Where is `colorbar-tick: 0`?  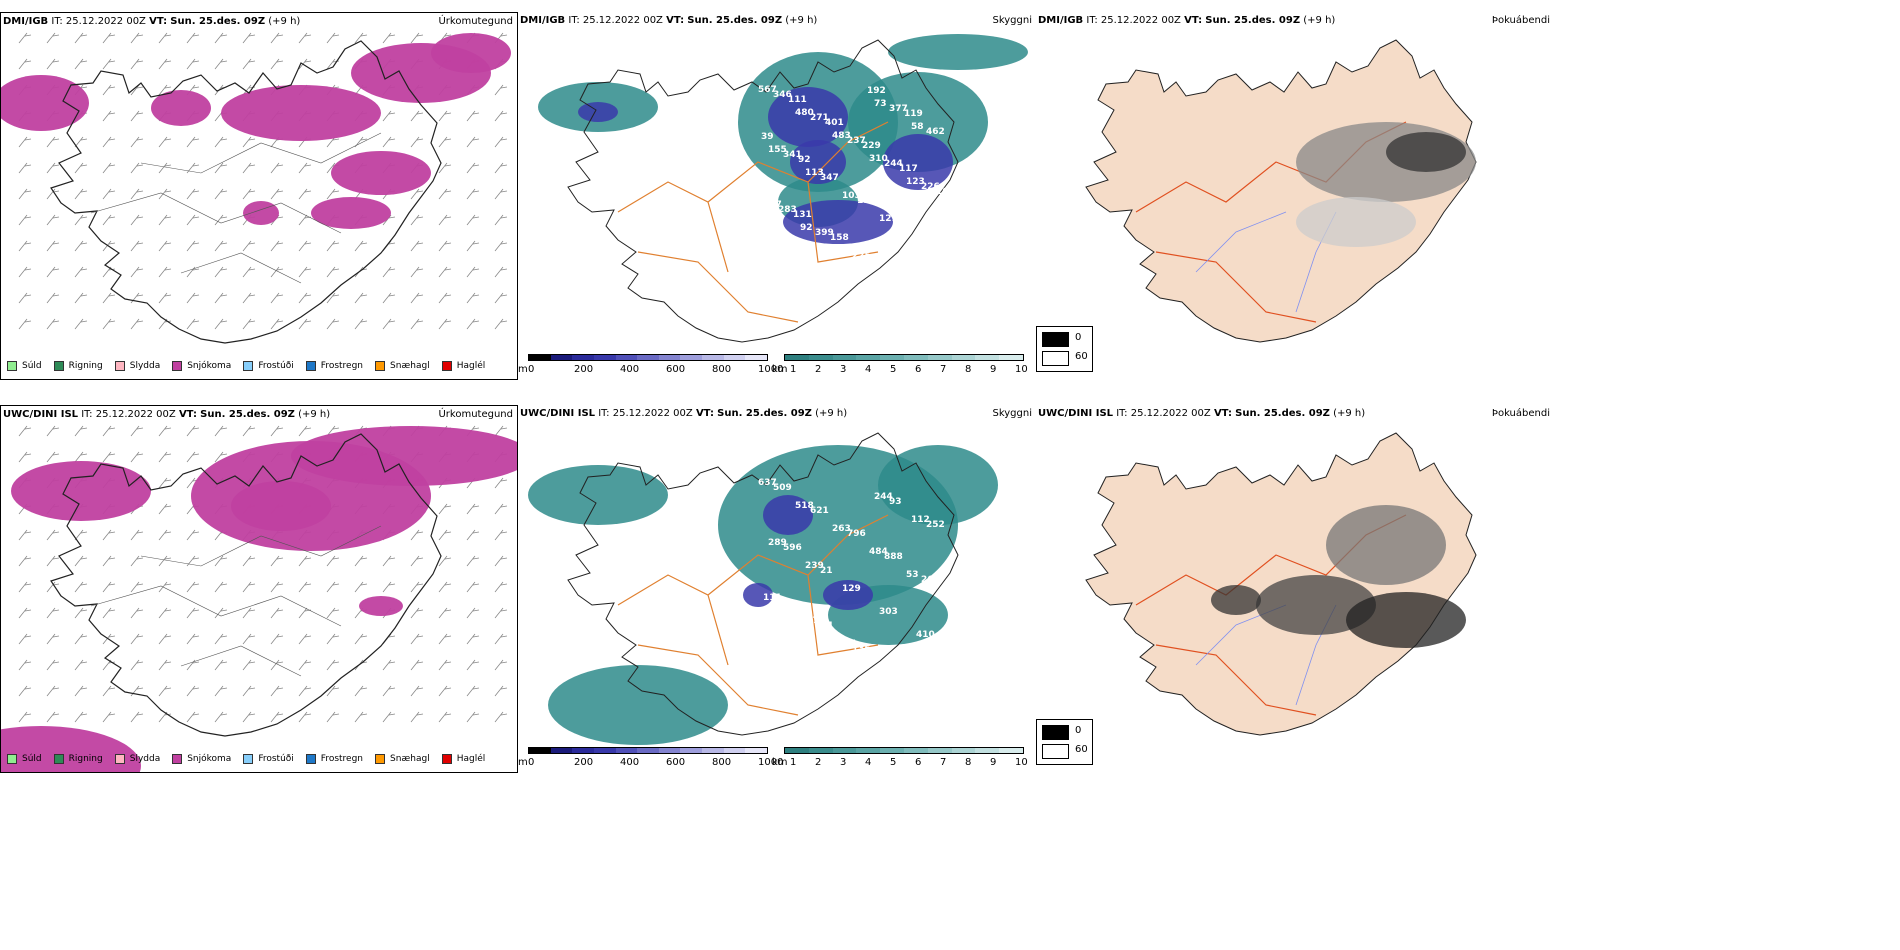 colorbar-tick: 0 is located at coordinates (531, 762).